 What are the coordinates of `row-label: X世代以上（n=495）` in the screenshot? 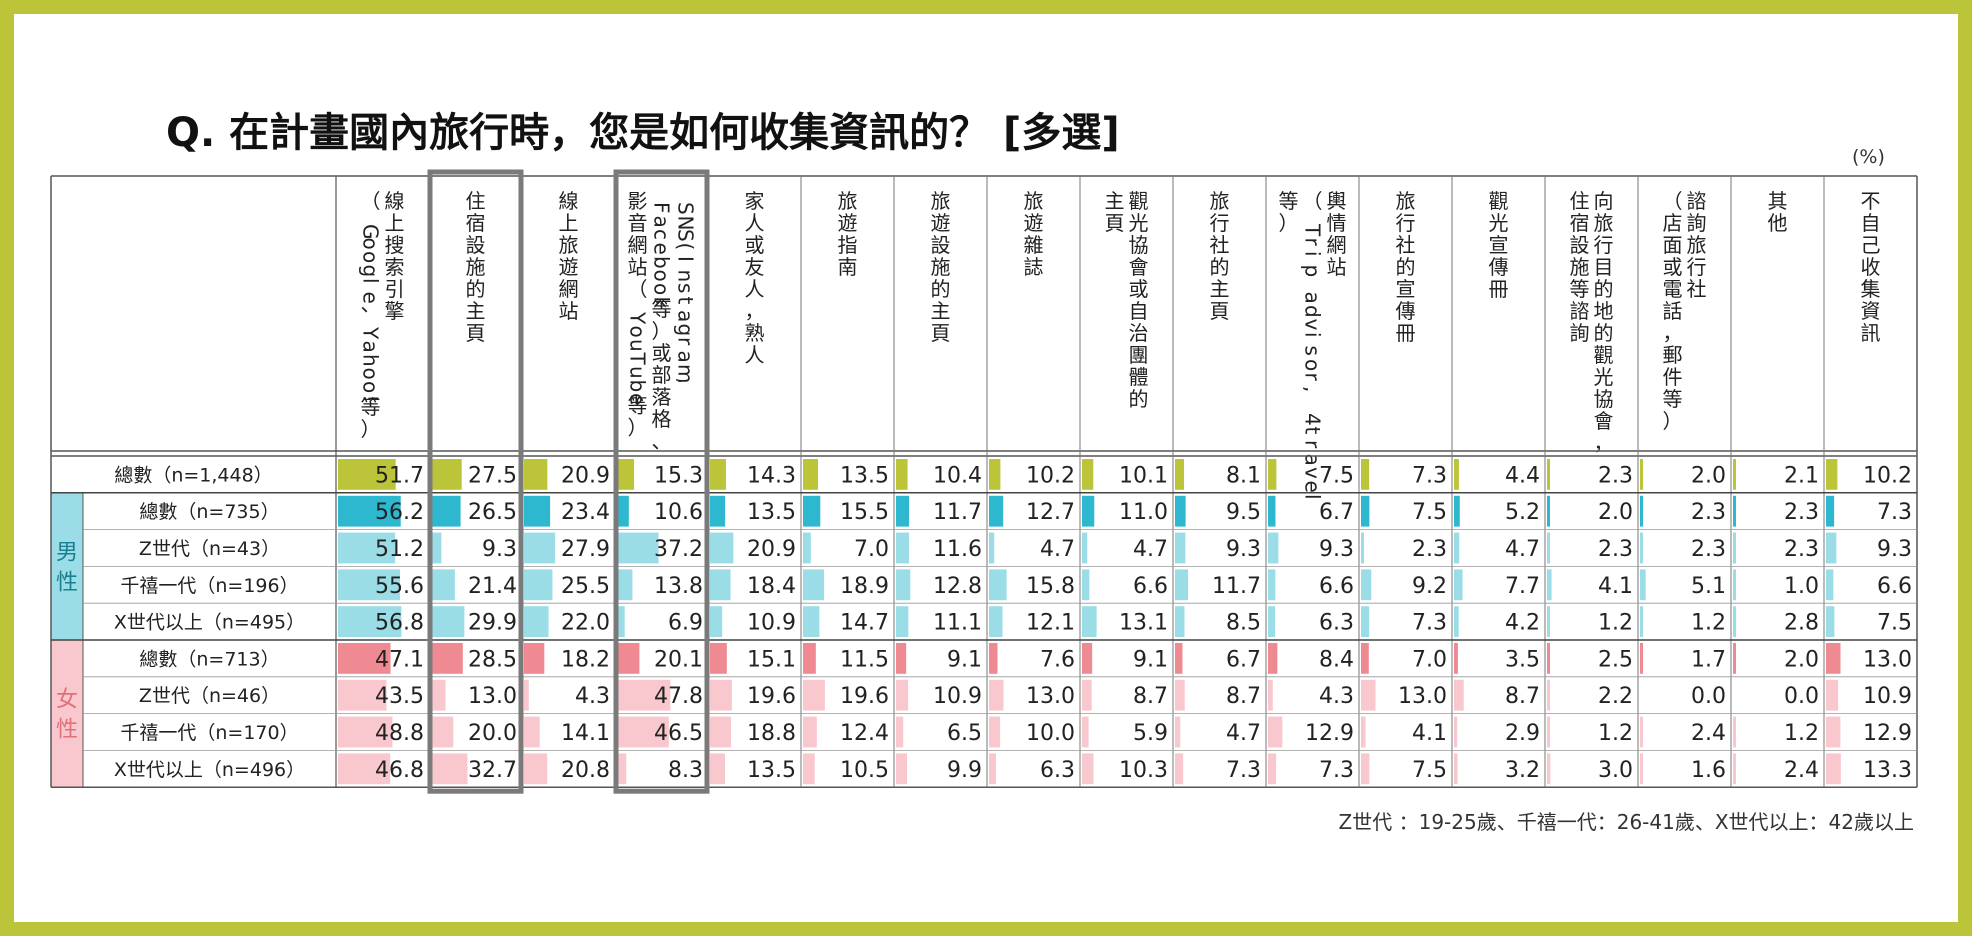 It's located at (209, 623).